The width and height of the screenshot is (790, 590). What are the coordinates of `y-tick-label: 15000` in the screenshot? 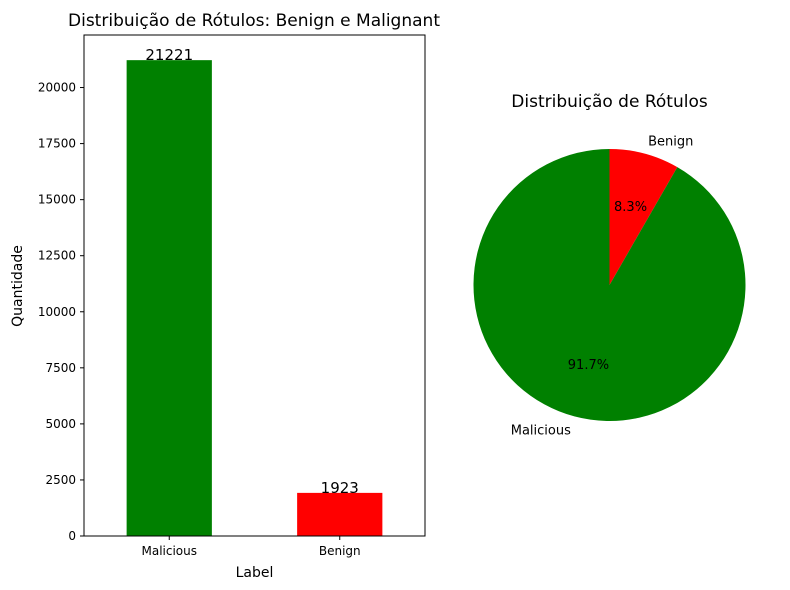 It's located at (57, 200).